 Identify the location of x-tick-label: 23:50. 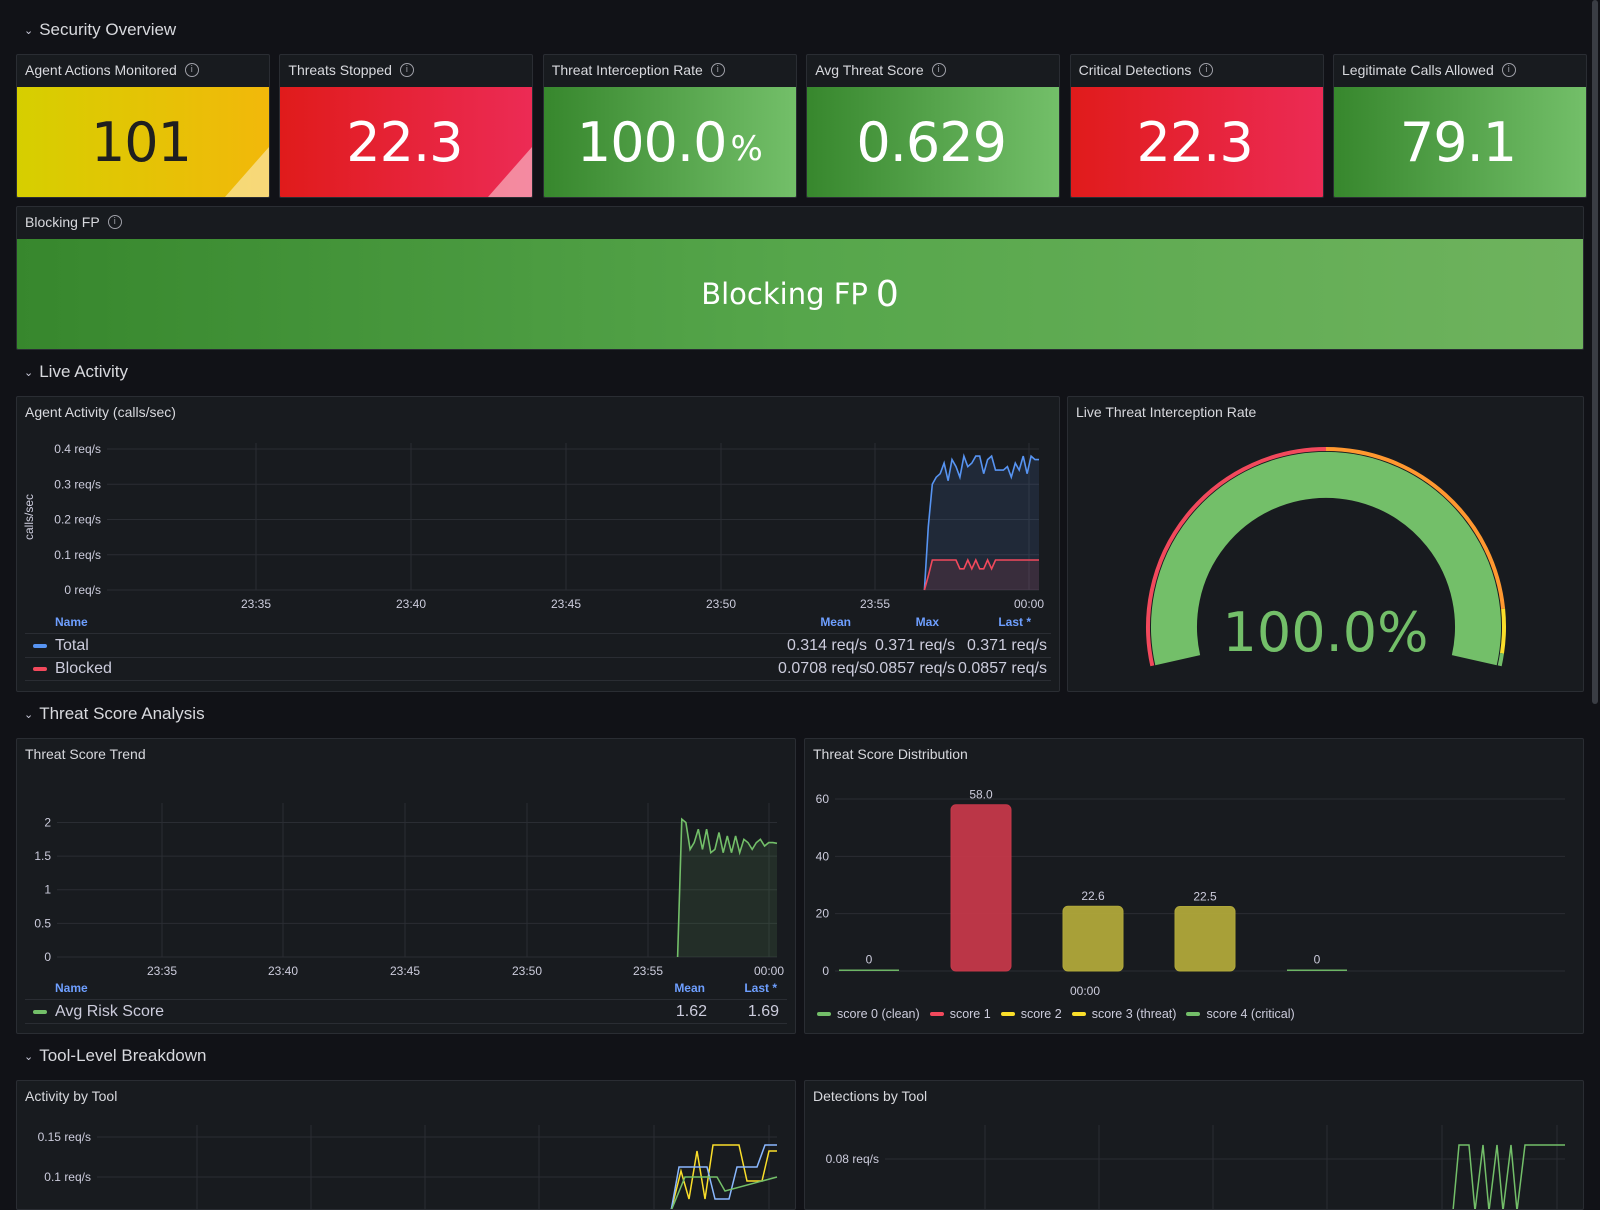
(721, 604).